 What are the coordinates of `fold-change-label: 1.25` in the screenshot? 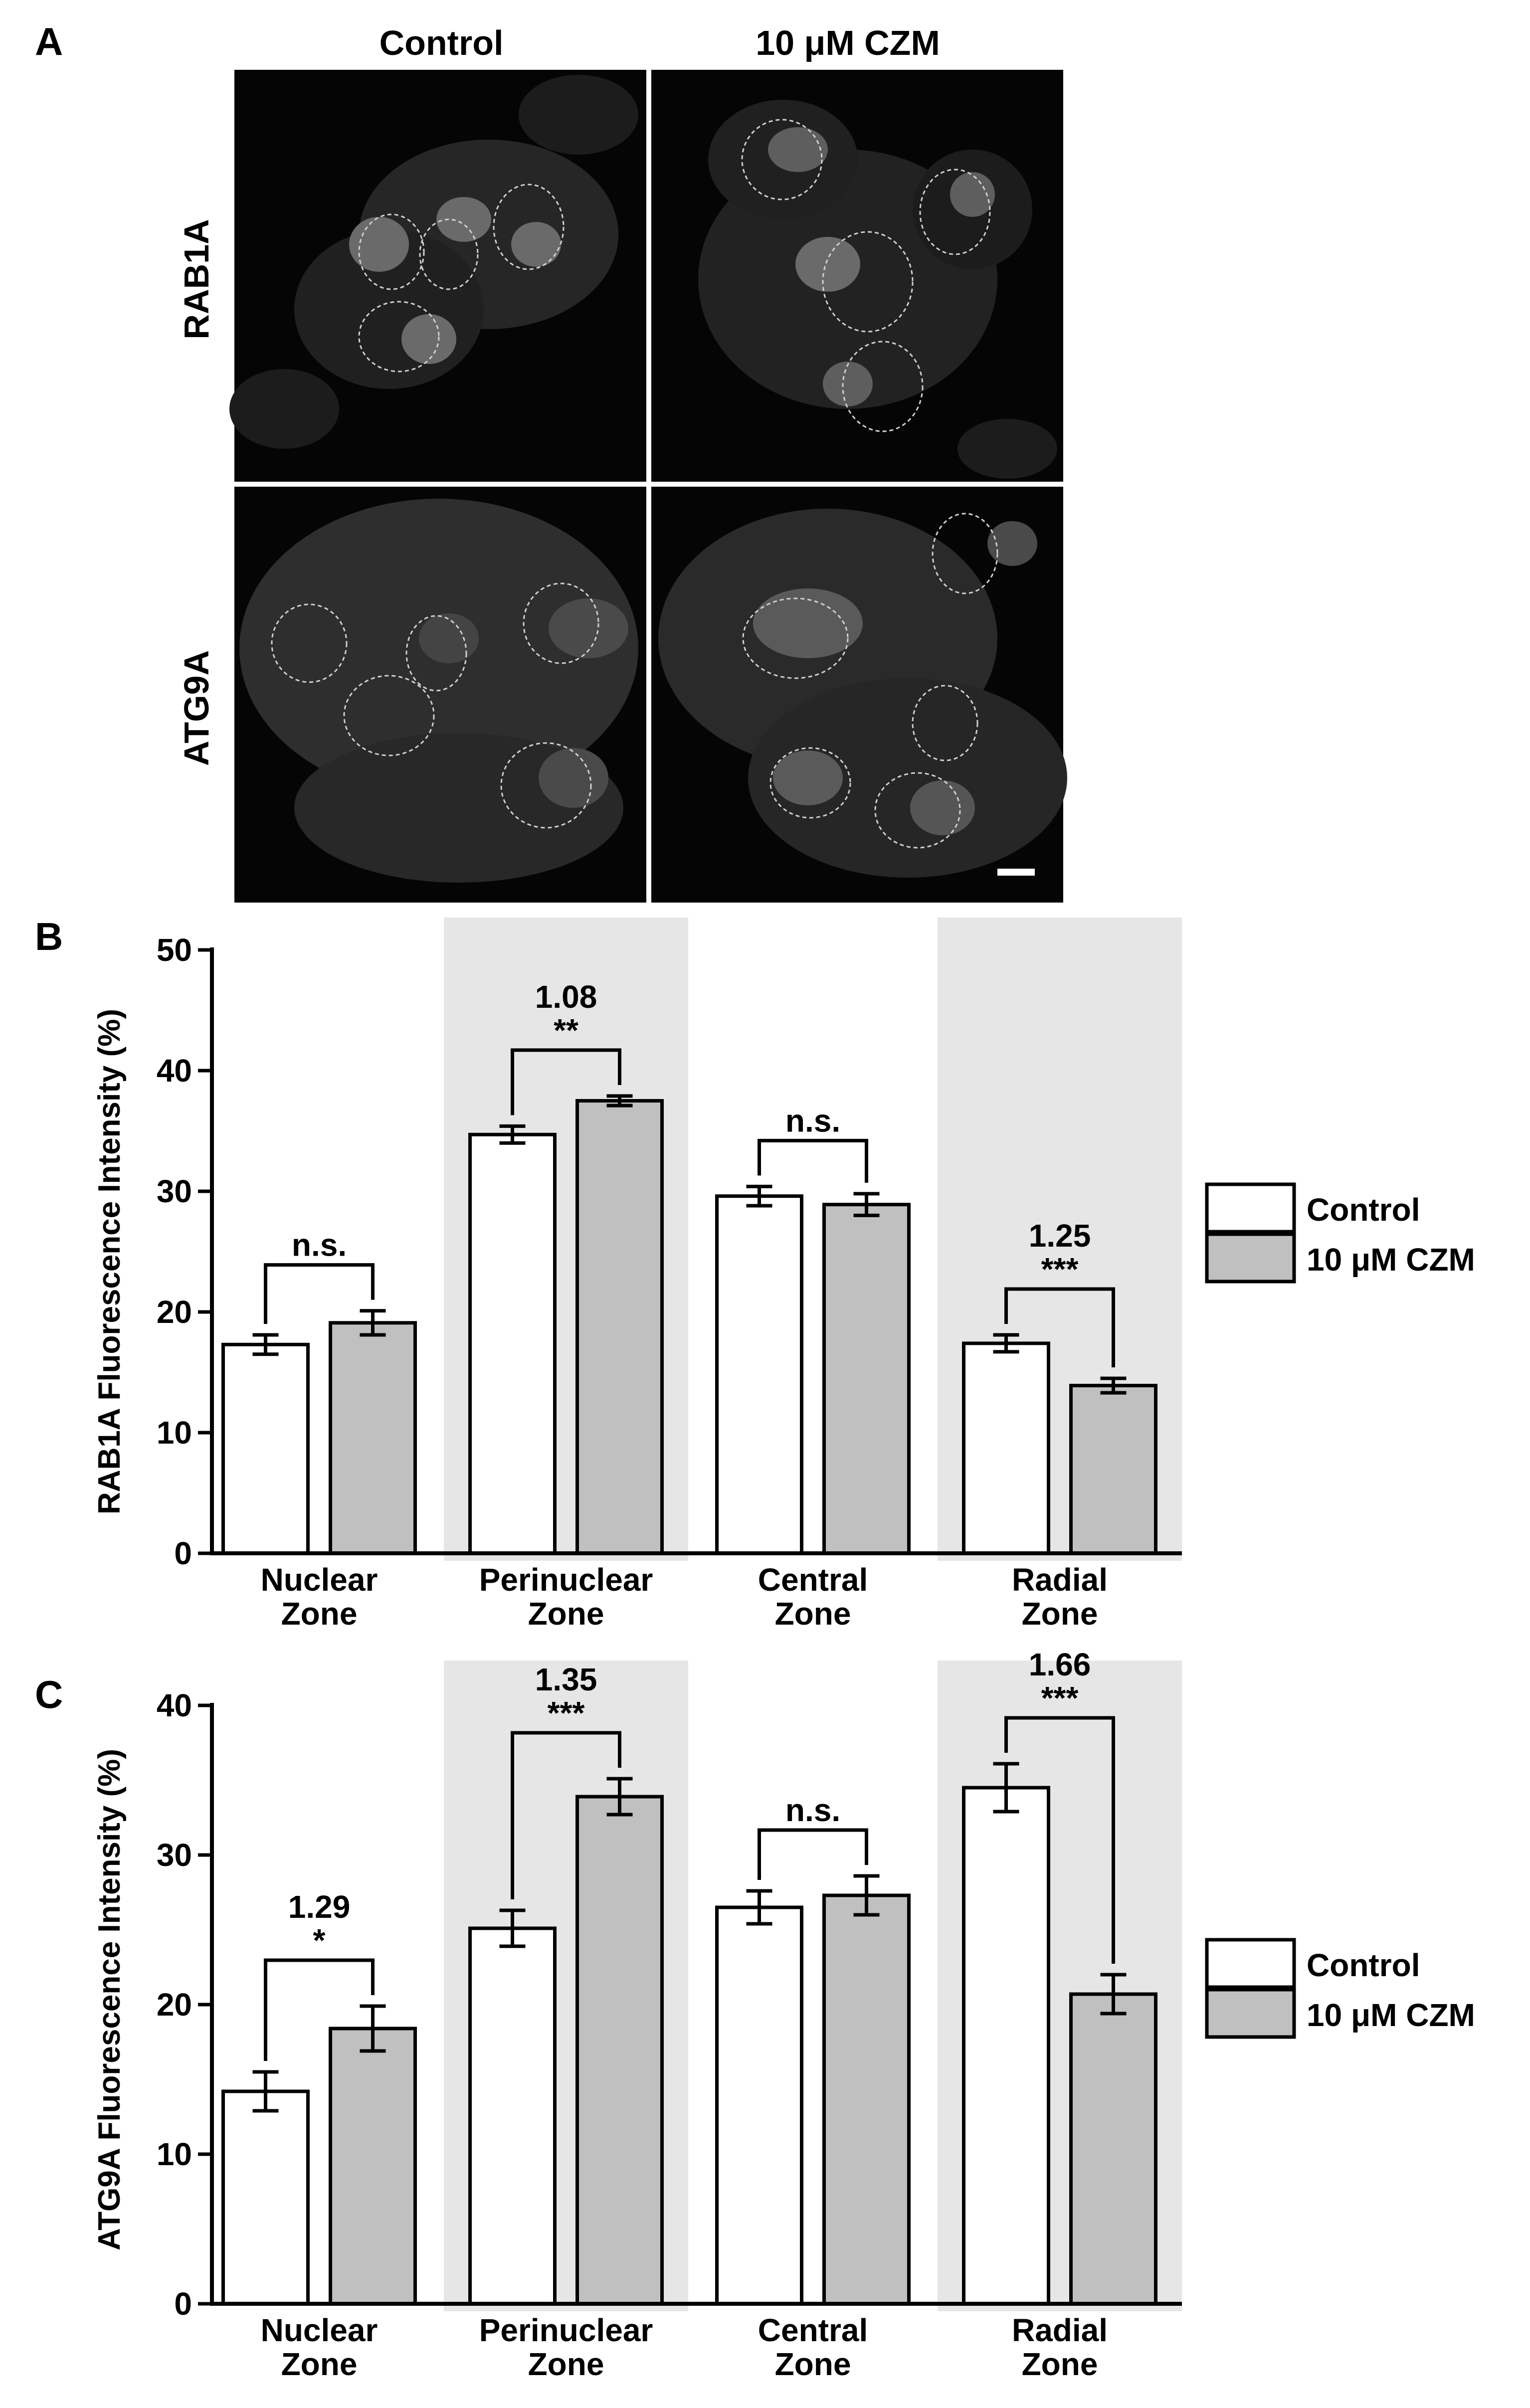 It's located at (1060, 1236).